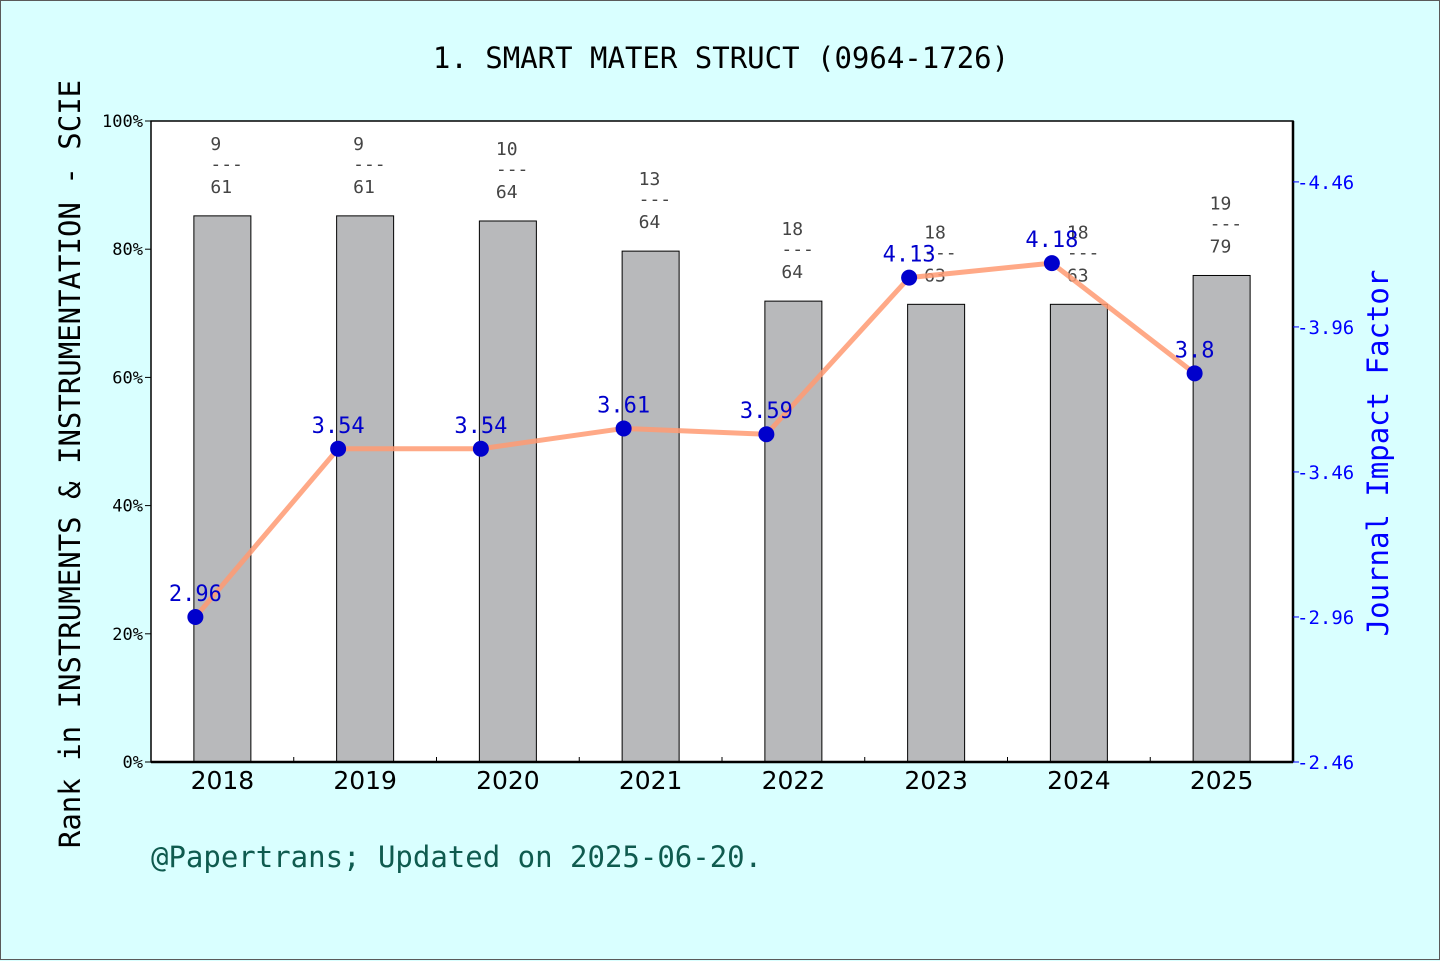 Image resolution: width=1440 pixels, height=961 pixels. What do you see at coordinates (358, 144) in the screenshot?
I see `rank-label-2019: 9` at bounding box center [358, 144].